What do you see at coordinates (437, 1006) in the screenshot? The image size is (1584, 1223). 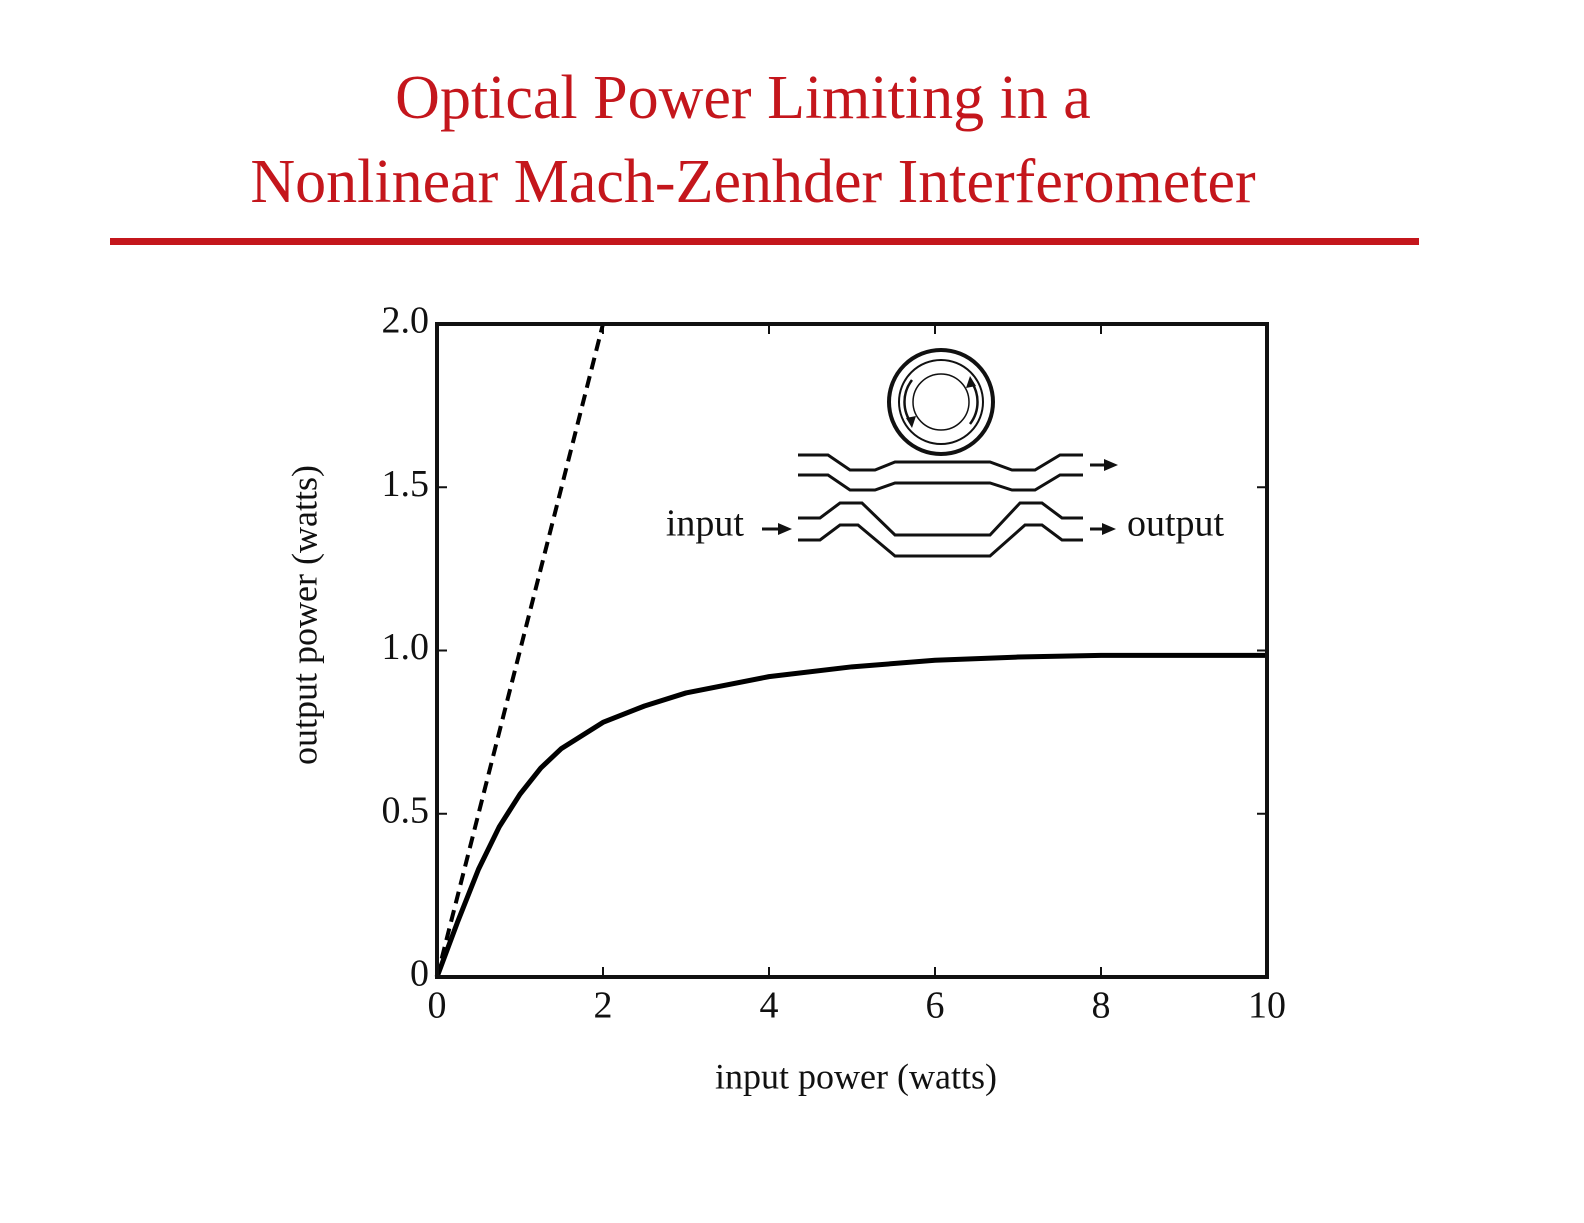 I see `x-tick-label: 0` at bounding box center [437, 1006].